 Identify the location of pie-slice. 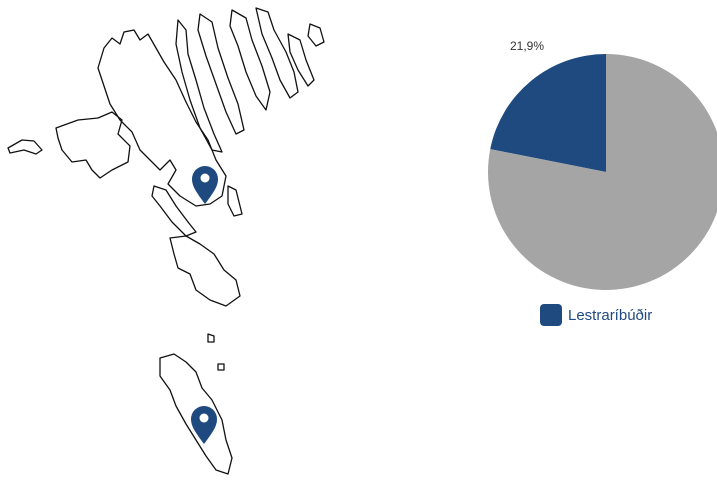
(548, 113).